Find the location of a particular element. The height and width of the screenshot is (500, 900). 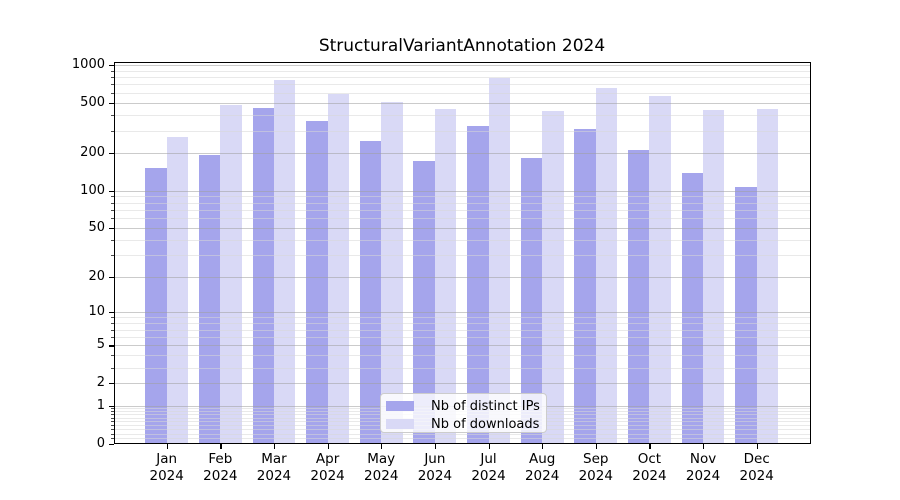

bar-downloads-jun is located at coordinates (445, 276).